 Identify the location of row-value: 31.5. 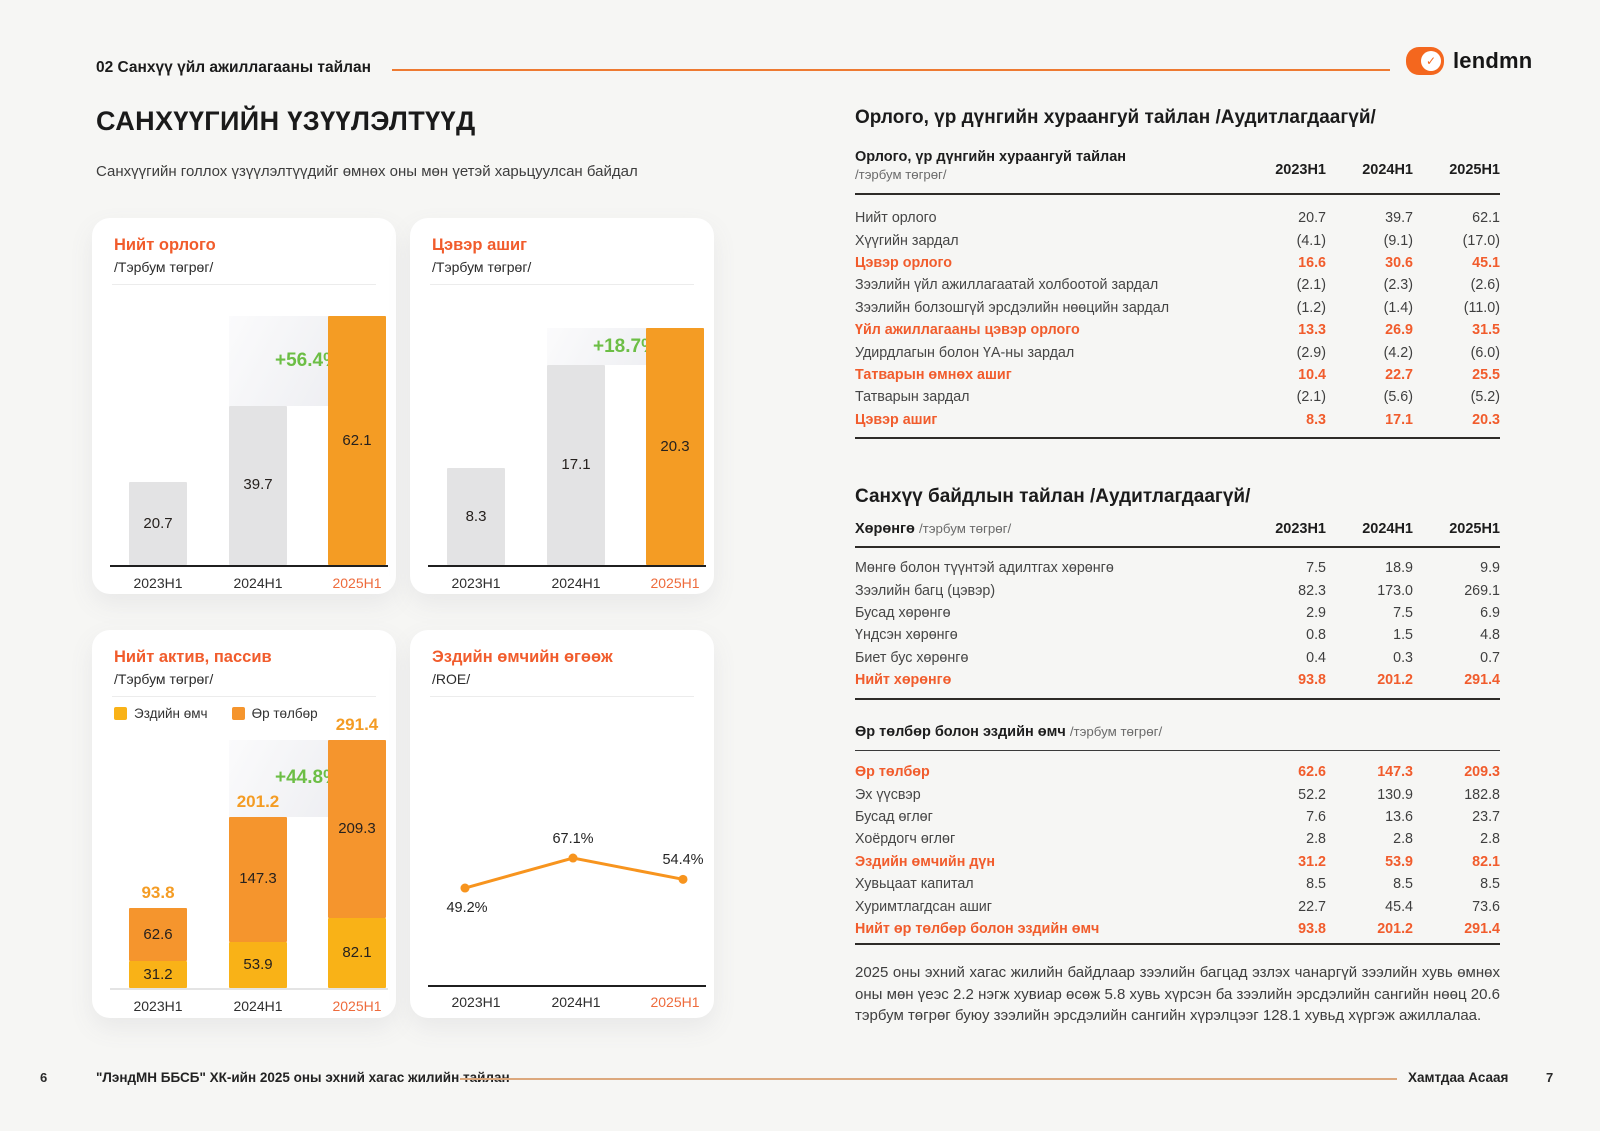
(1486, 330).